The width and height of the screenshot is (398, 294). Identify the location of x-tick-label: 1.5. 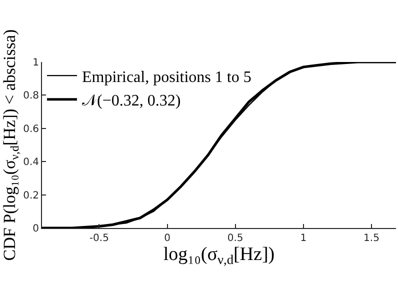
(372, 238).